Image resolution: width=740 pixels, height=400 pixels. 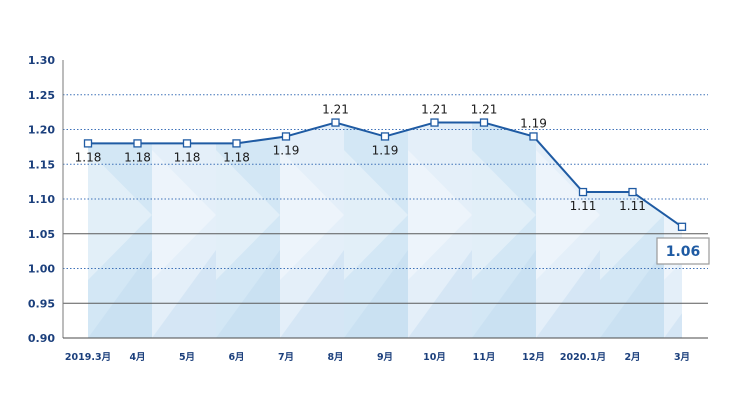 I want to click on highlight-data-label: 1.06, so click(x=683, y=252).